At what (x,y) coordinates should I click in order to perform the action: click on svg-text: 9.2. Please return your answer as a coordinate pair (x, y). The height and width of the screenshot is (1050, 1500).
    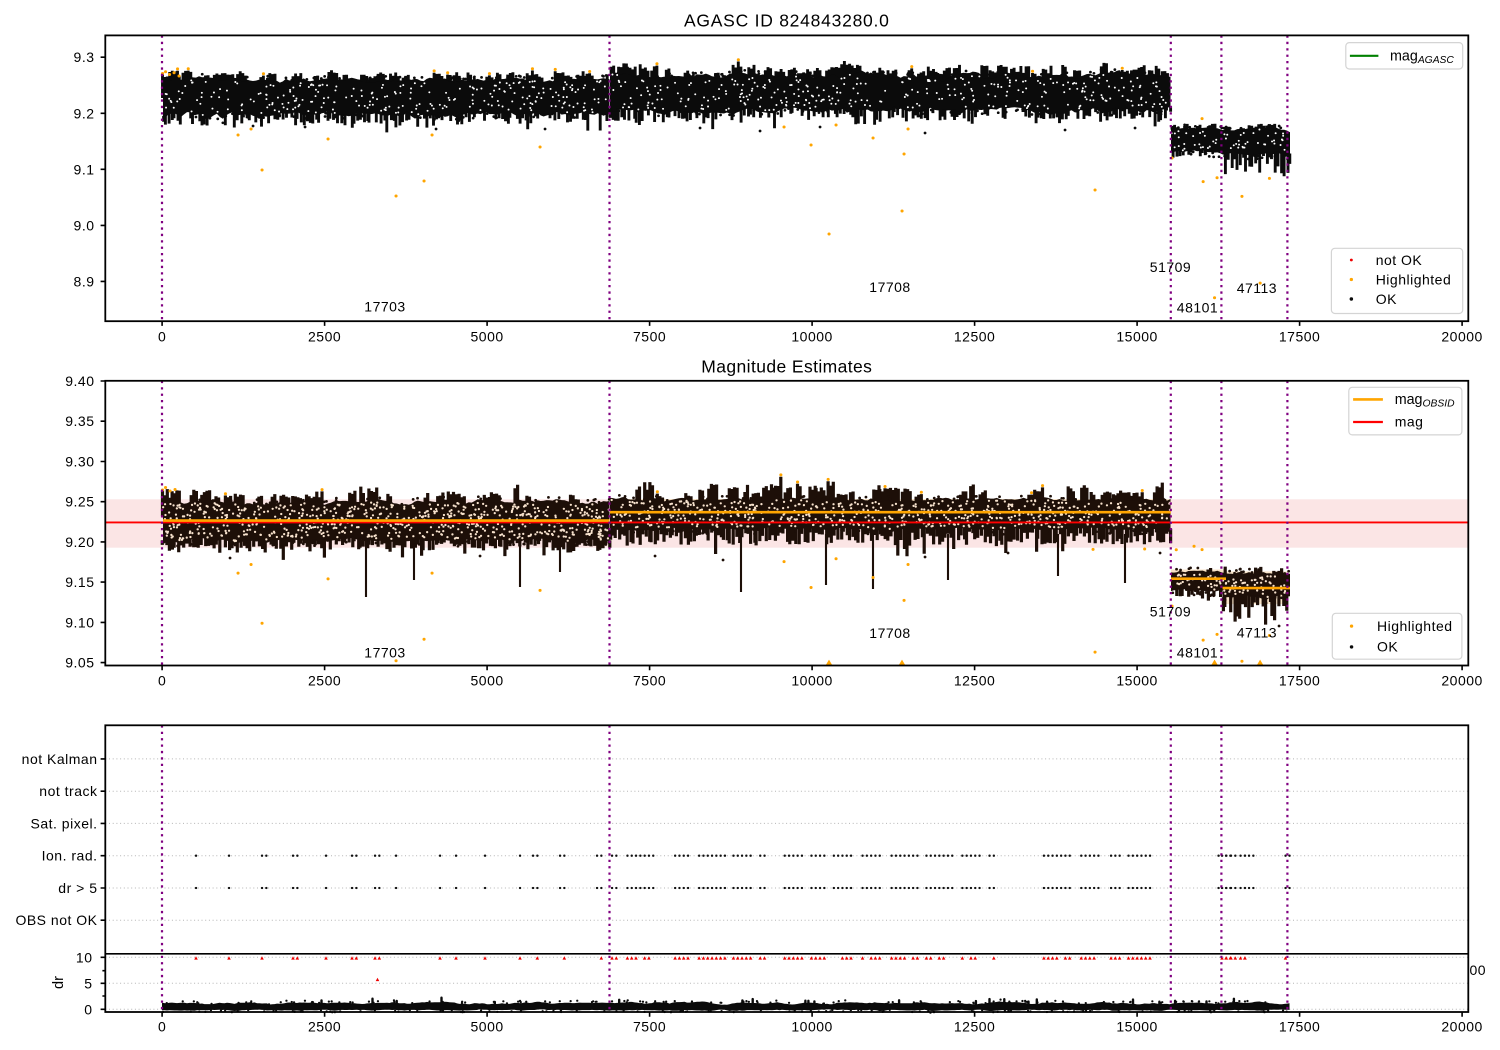
    Looking at the image, I should click on (84, 113).